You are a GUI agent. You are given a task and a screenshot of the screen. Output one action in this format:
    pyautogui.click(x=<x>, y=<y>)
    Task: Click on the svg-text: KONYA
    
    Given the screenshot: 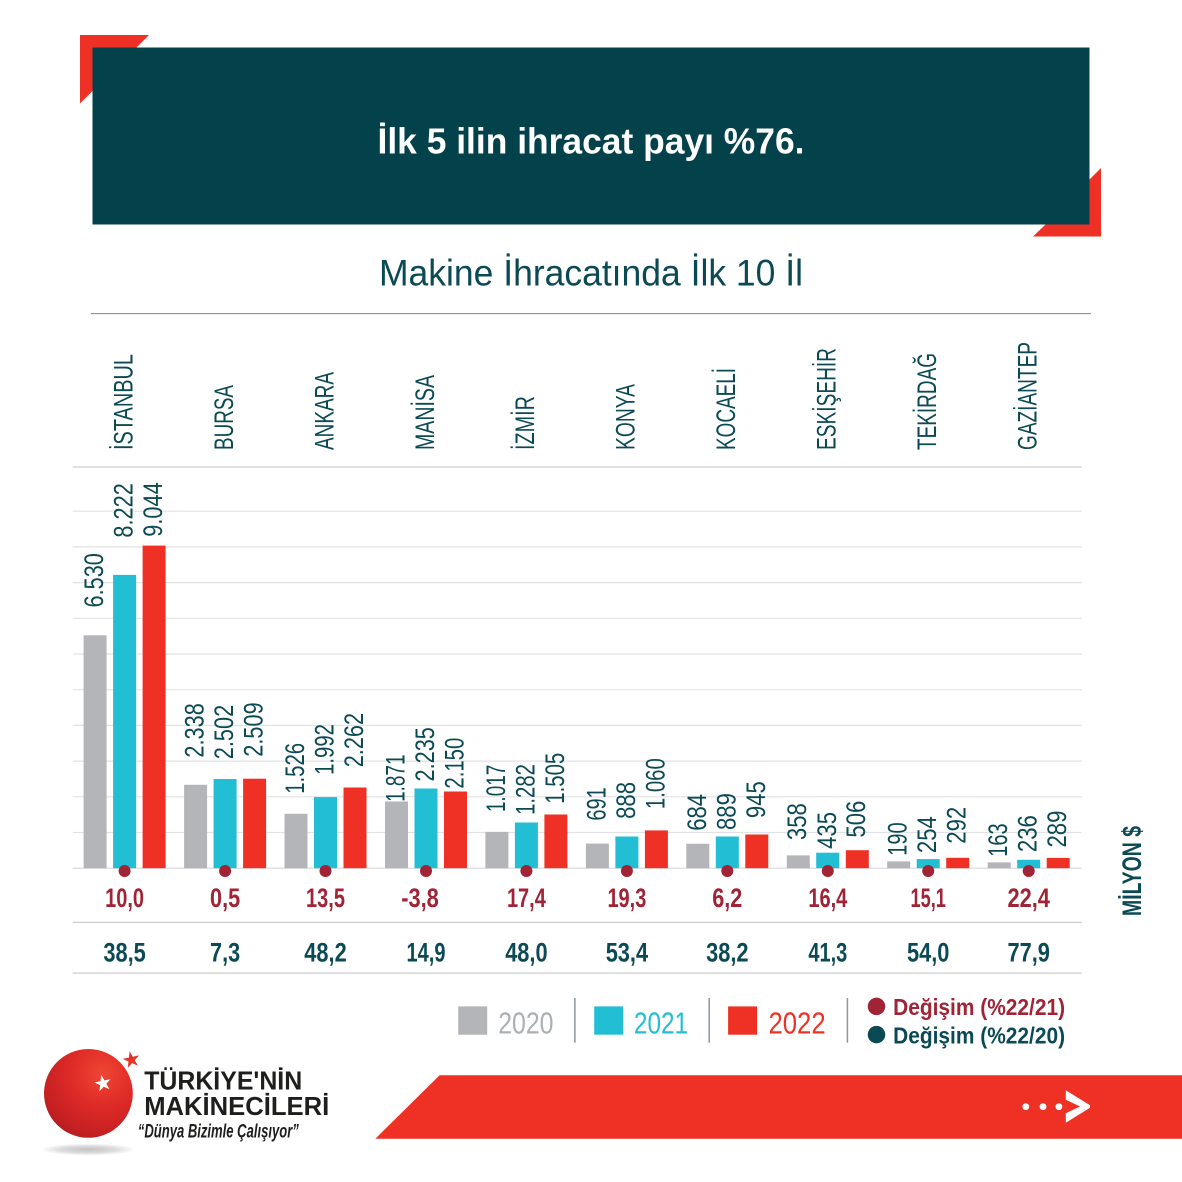 What is the action you would take?
    pyautogui.click(x=626, y=417)
    